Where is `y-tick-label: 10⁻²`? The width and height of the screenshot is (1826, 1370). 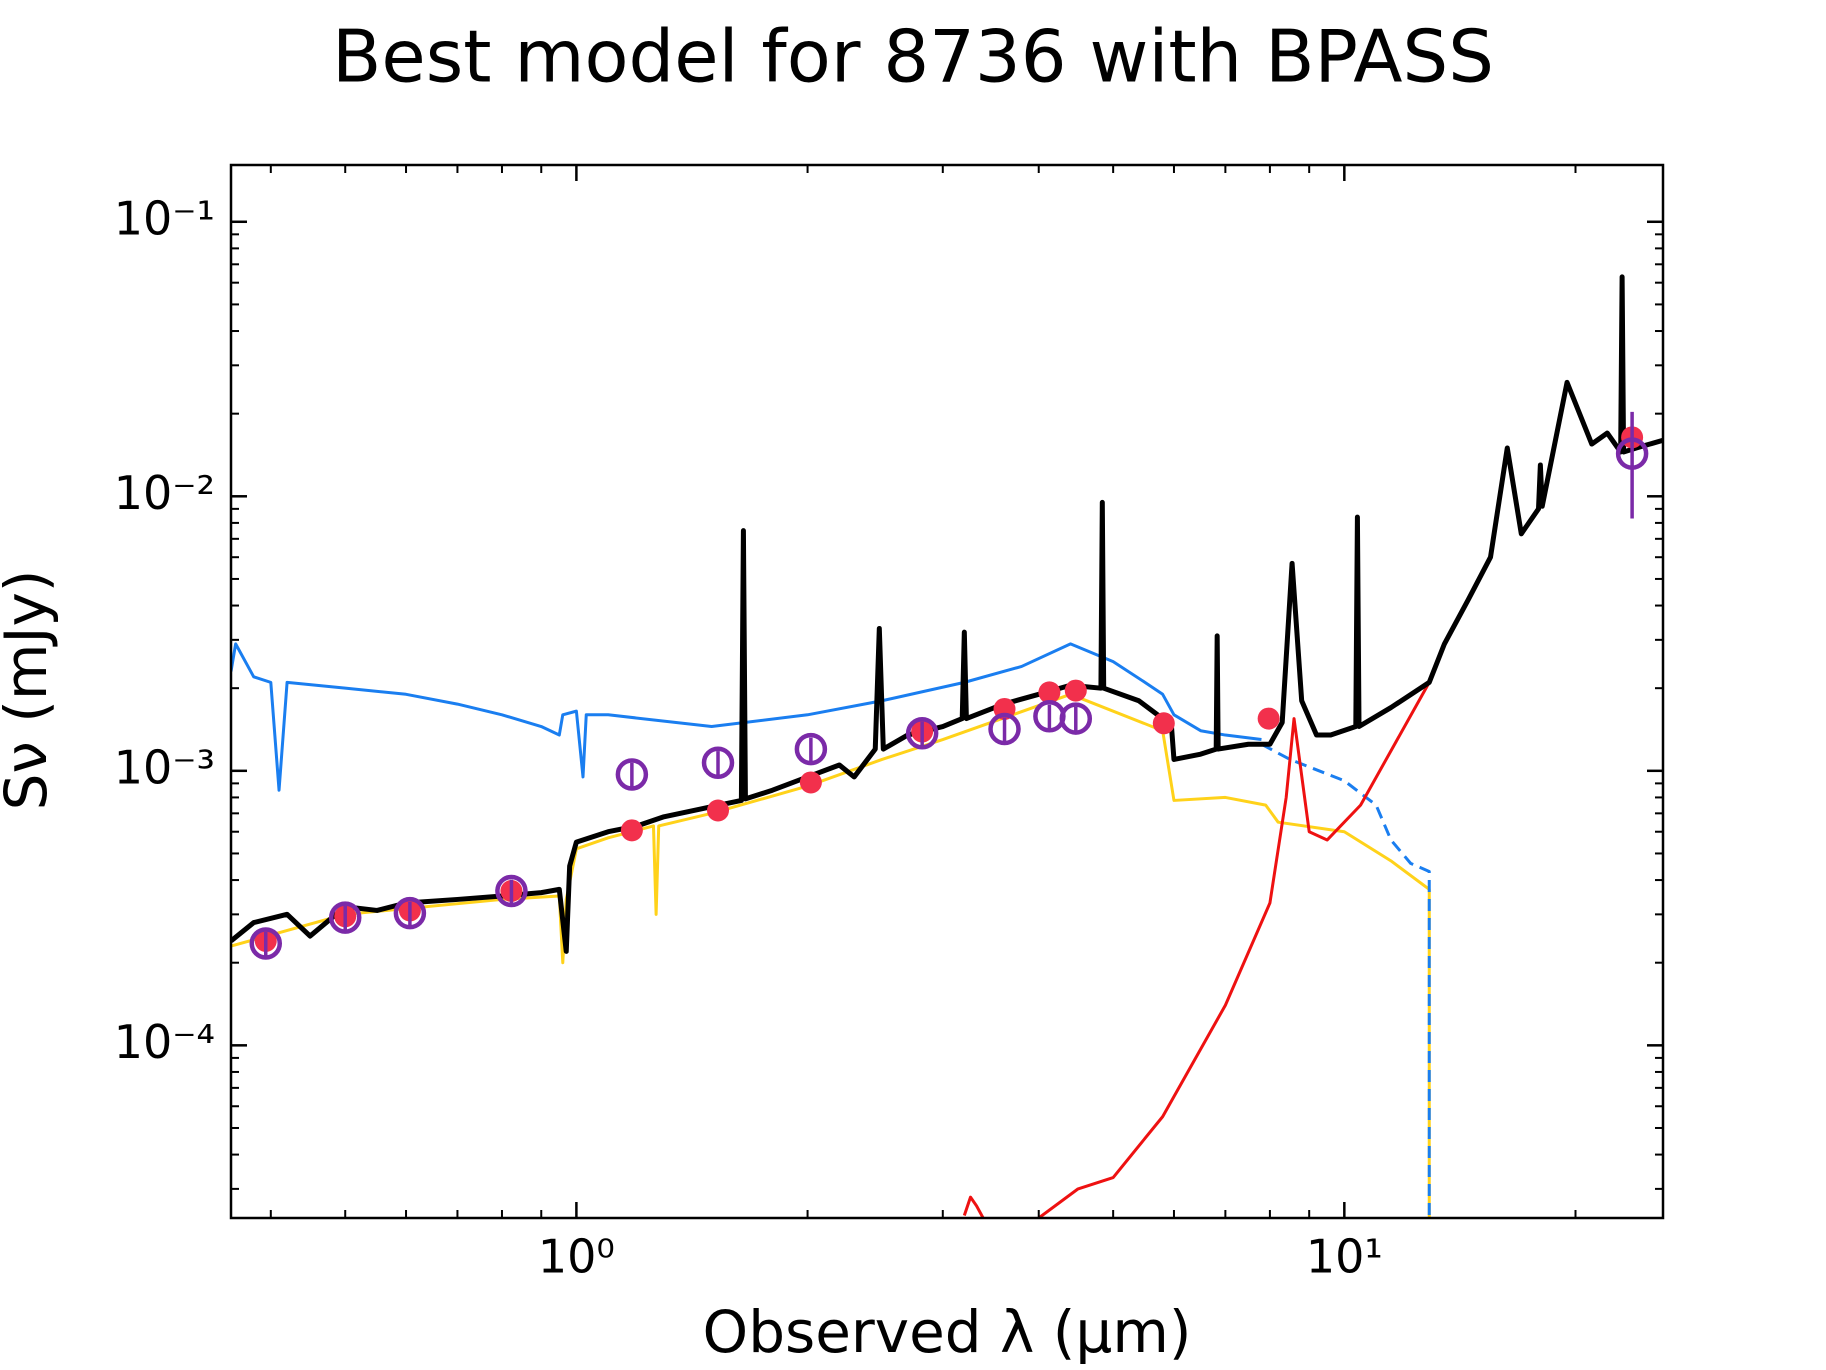 y-tick-label: 10⁻² is located at coordinates (164, 493).